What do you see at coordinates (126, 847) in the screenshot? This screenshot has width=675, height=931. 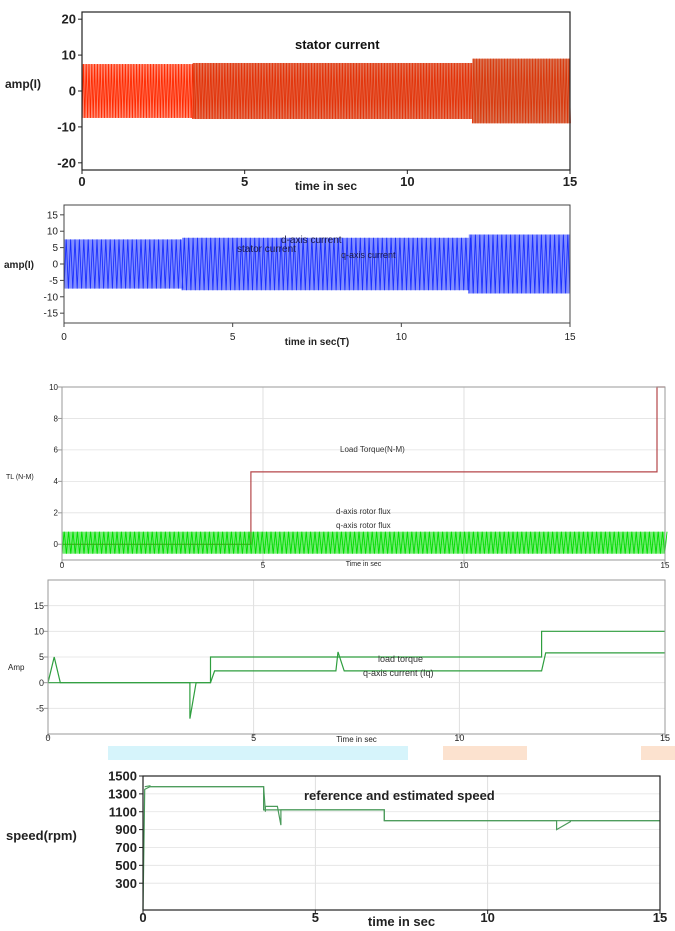 I see `y-tick-label: 700` at bounding box center [126, 847].